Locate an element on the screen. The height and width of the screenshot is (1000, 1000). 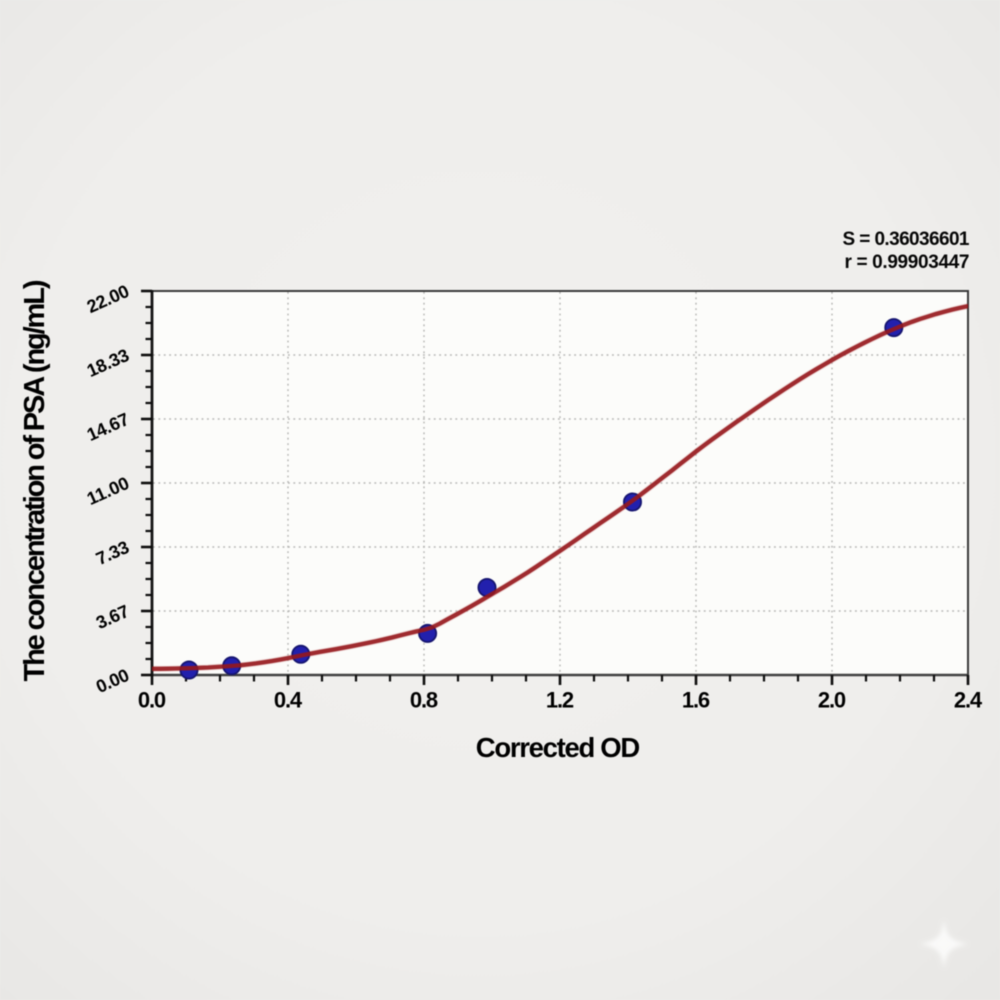
svg-text: S = 0.36036601 is located at coordinates (906, 239).